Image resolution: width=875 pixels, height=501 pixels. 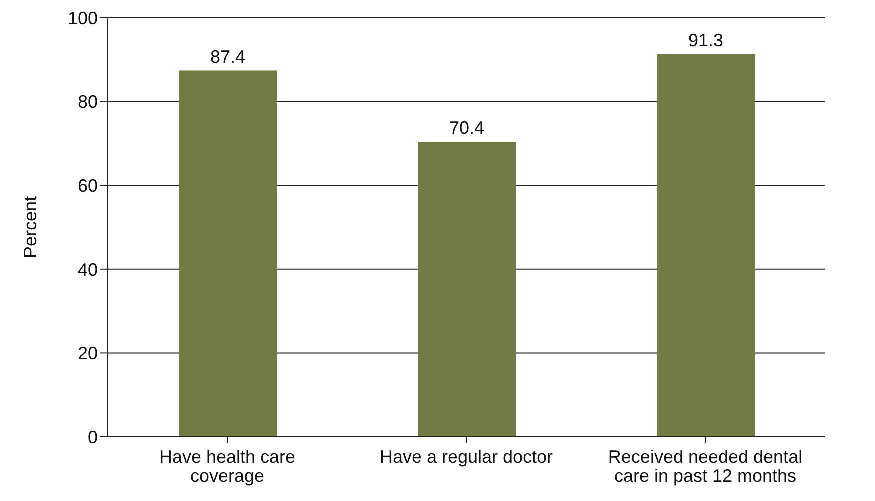 I want to click on x-tick-label: Received needed dental care in past 12 months, so click(x=705, y=466).